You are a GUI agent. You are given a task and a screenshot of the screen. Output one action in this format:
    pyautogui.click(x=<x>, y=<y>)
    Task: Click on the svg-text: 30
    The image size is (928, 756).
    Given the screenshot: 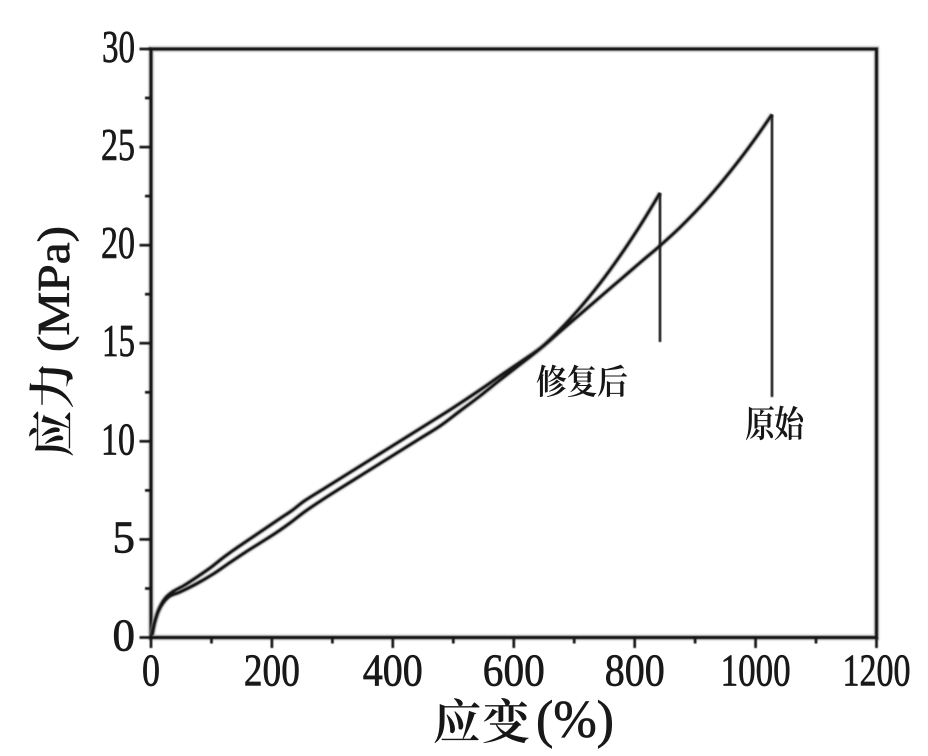 What is the action you would take?
    pyautogui.click(x=118, y=47)
    